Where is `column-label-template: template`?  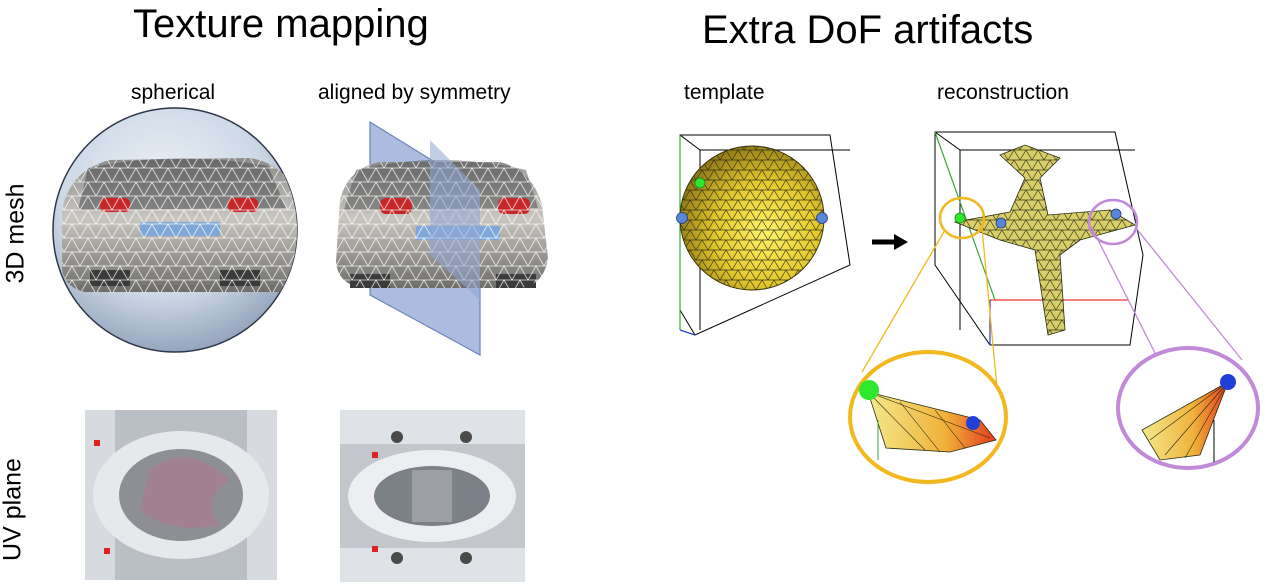
column-label-template: template is located at coordinates (724, 92).